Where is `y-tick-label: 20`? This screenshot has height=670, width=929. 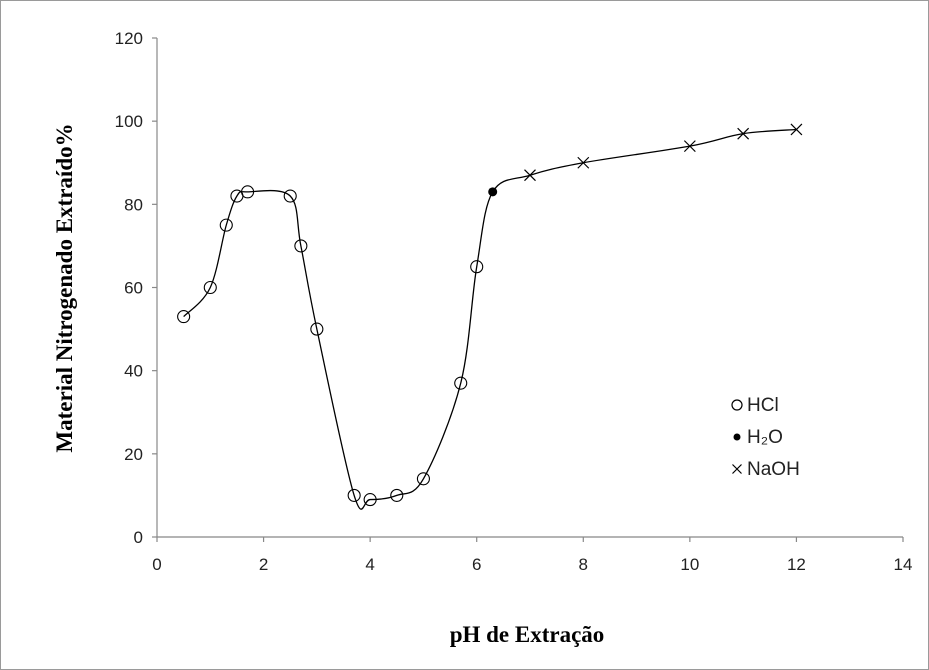 y-tick-label: 20 is located at coordinates (133, 454).